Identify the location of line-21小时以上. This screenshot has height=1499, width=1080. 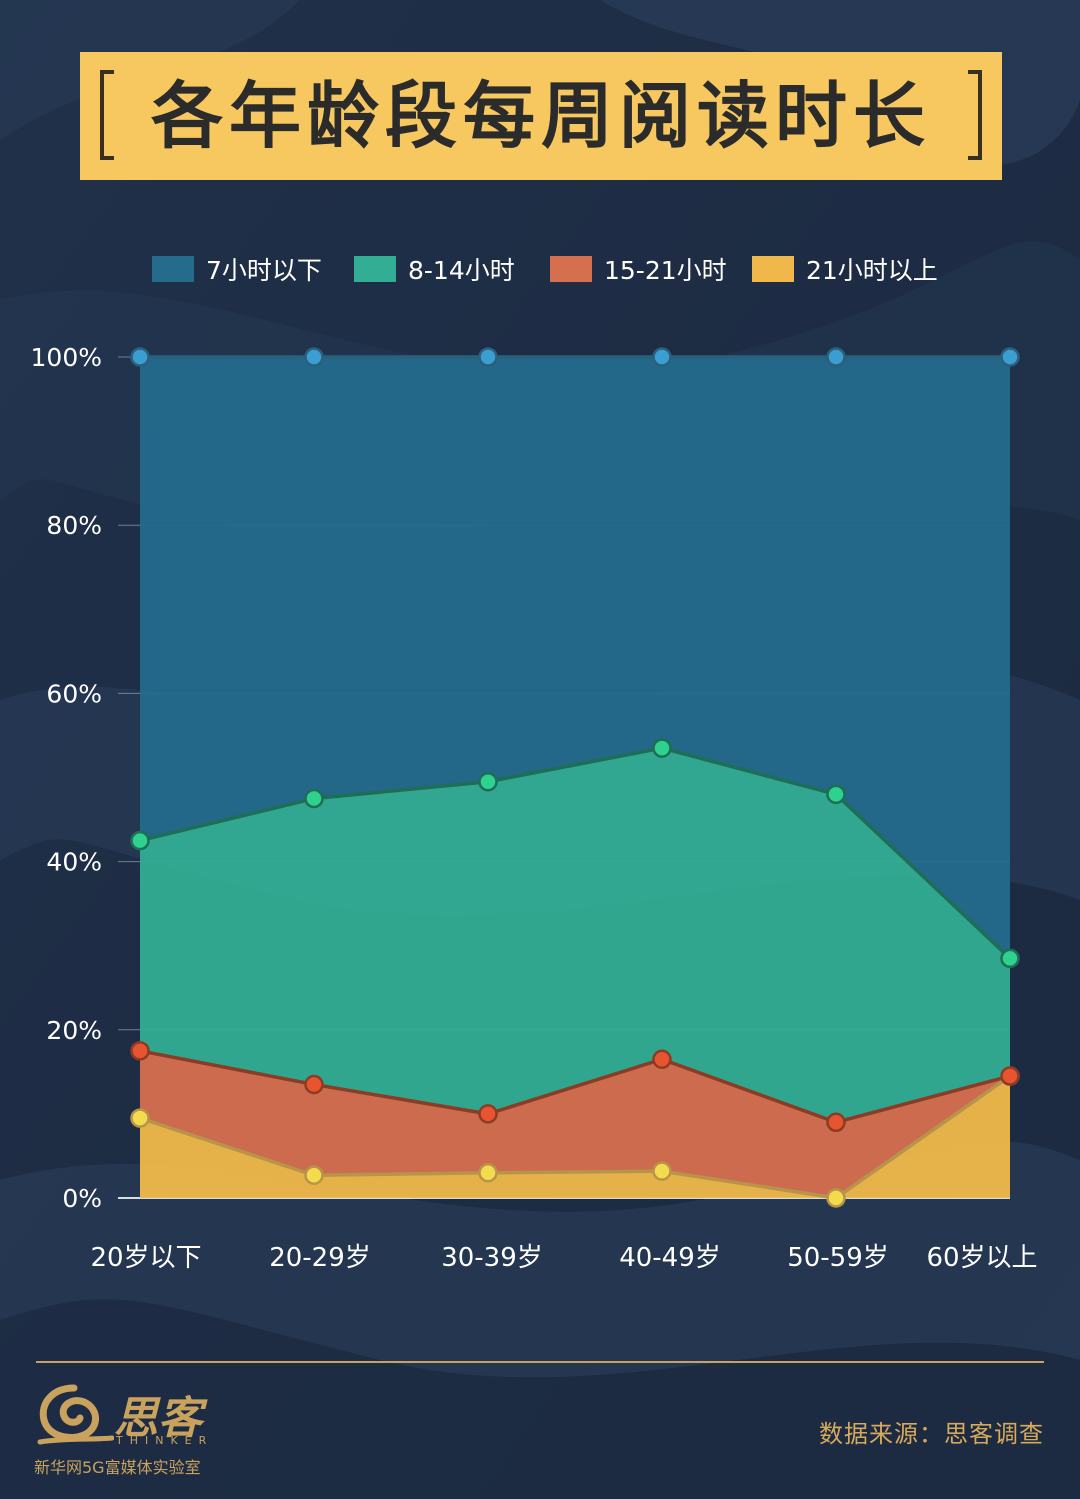
(575, 1137).